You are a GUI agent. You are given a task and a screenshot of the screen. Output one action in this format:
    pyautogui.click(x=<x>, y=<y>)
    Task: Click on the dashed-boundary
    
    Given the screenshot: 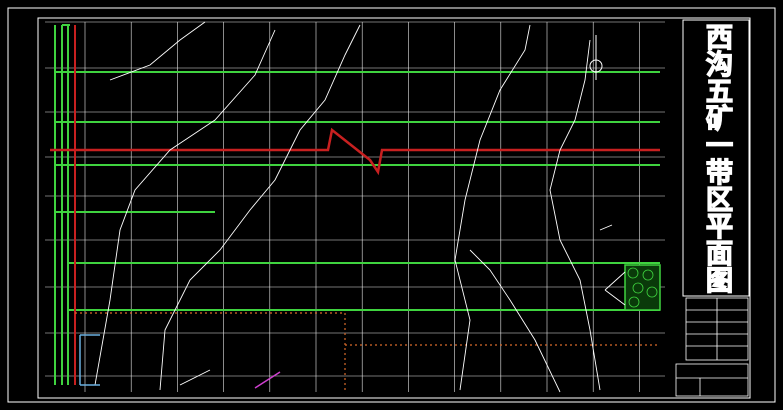 What is the action you would take?
    pyautogui.click(x=367, y=352)
    